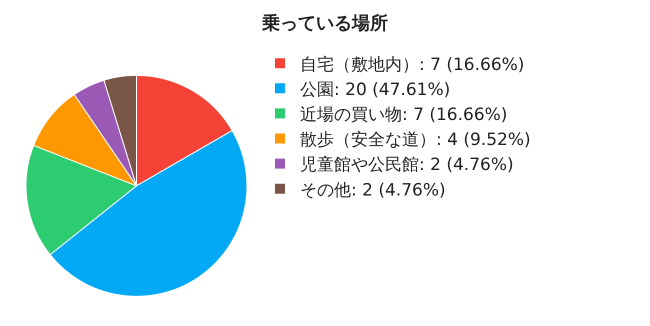 This screenshot has width=650, height=326. I want to click on legend-label: 近場の買い物: 7 (16.66%), so click(404, 115).